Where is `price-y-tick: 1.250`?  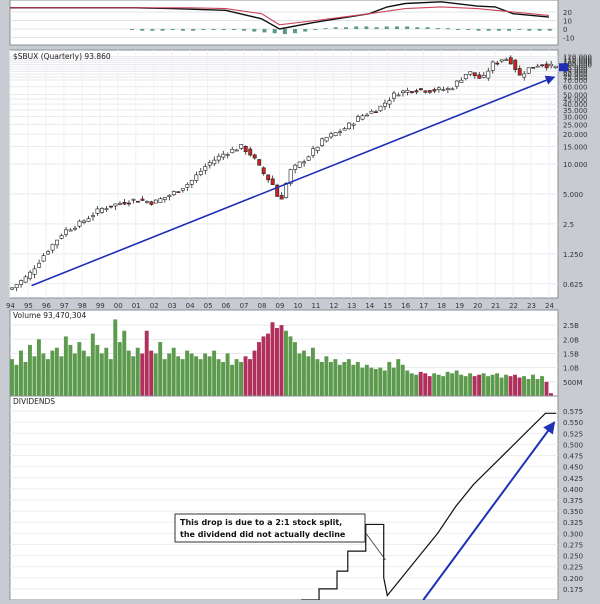
price-y-tick: 1.250 is located at coordinates (573, 255).